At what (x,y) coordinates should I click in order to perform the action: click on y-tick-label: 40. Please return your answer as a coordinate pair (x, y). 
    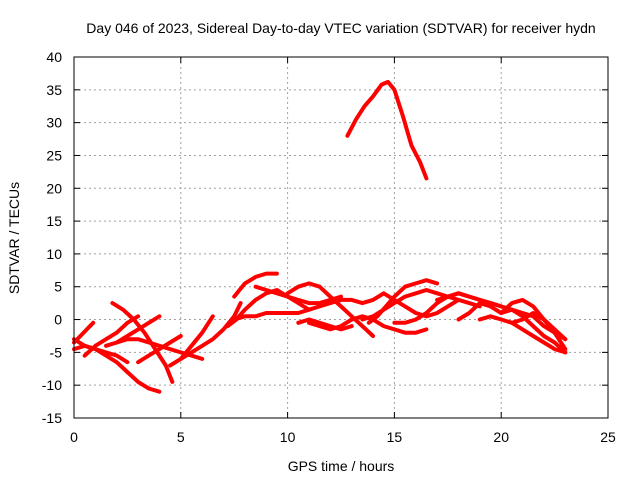
    Looking at the image, I should click on (54, 57).